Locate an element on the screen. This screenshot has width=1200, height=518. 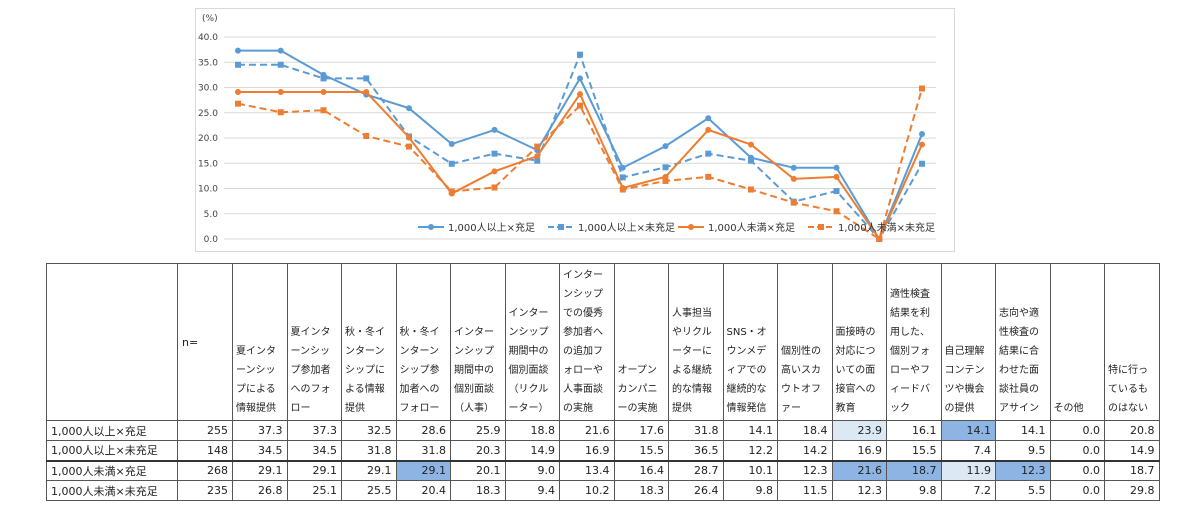
table-cell: 28.7 is located at coordinates (696, 470).